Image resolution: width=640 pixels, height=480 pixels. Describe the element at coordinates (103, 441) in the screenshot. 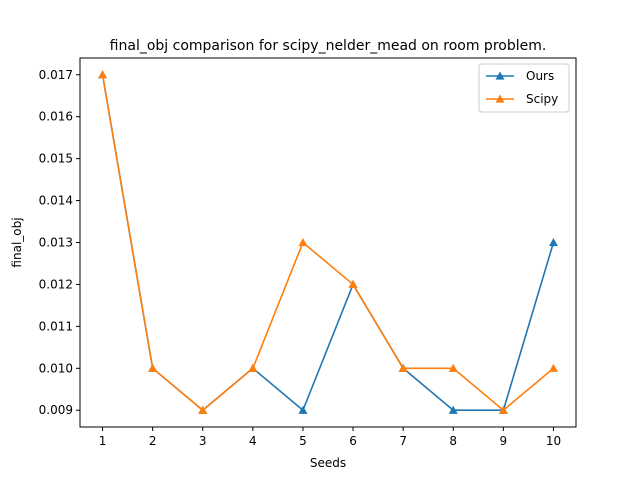

I see `x-tick-label: 1` at that location.